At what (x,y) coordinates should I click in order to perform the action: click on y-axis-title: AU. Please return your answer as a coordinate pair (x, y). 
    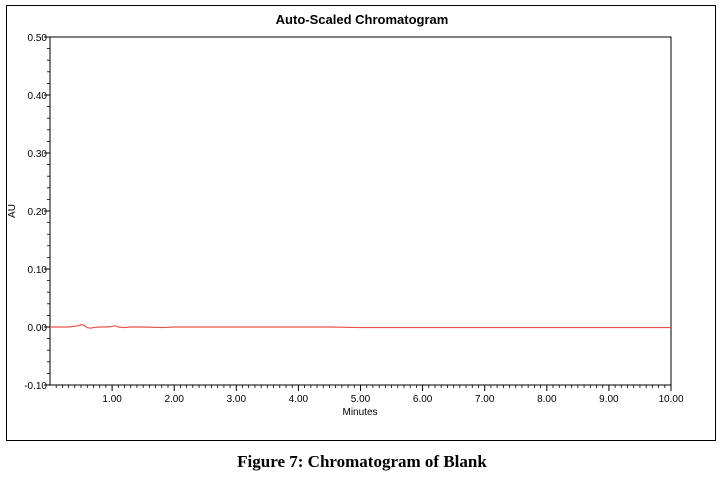
    Looking at the image, I should click on (12, 211).